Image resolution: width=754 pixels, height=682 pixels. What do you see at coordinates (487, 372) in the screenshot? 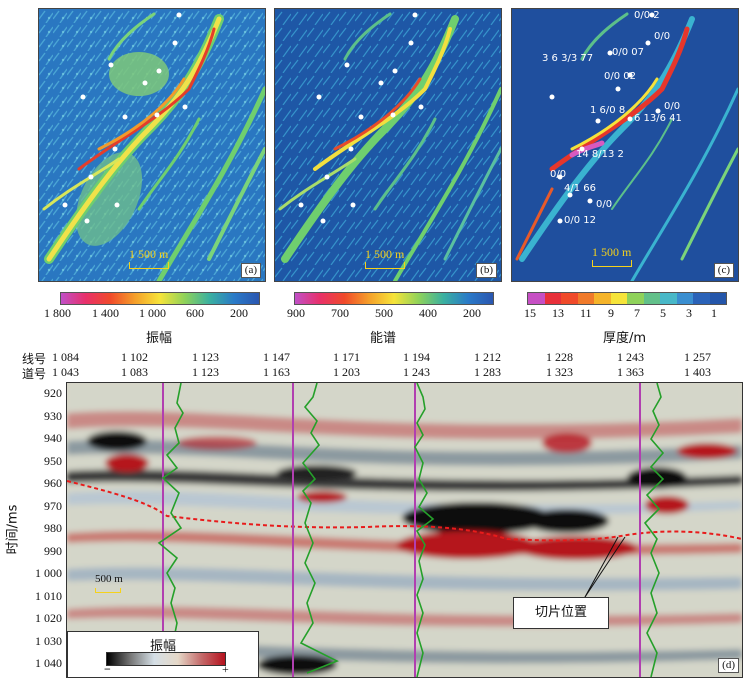
I see `trace-number: 1 283` at bounding box center [487, 372].